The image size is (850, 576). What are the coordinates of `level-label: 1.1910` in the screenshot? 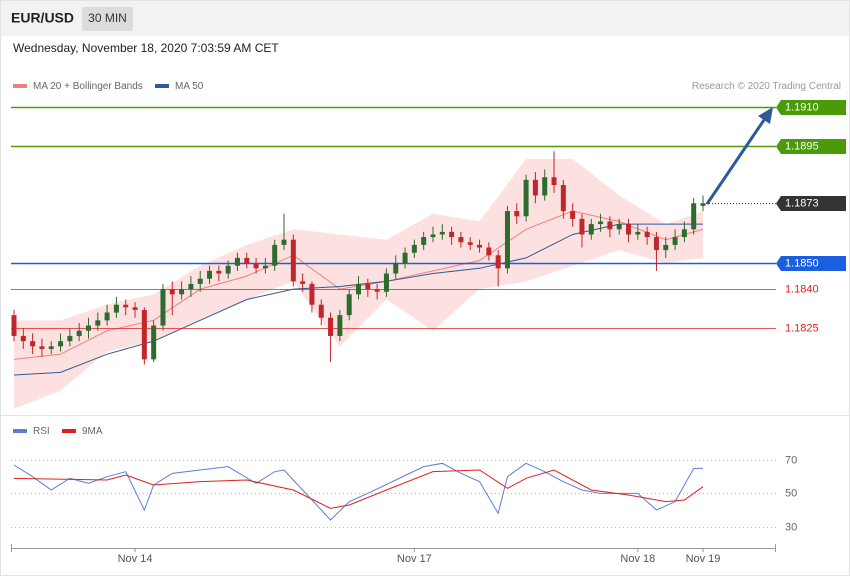 It's located at (802, 107).